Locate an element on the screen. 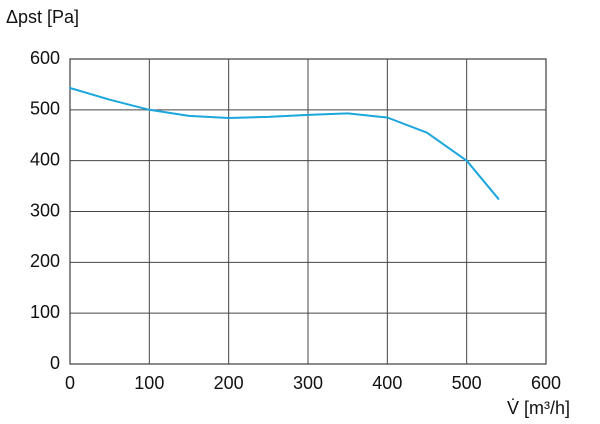  y-tick-label: 300 is located at coordinates (45, 210).